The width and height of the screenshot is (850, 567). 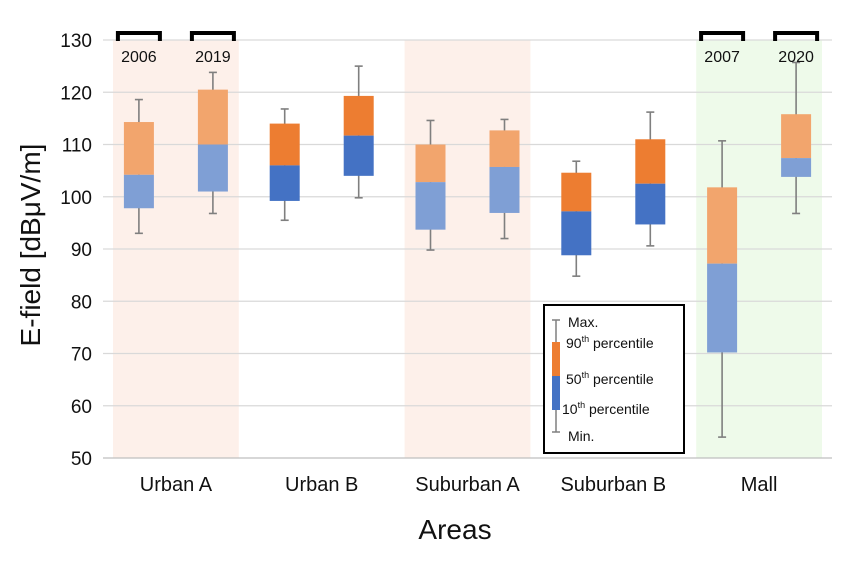 What do you see at coordinates (176, 485) in the screenshot?
I see `x-tick-label-urban-a: Urban A` at bounding box center [176, 485].